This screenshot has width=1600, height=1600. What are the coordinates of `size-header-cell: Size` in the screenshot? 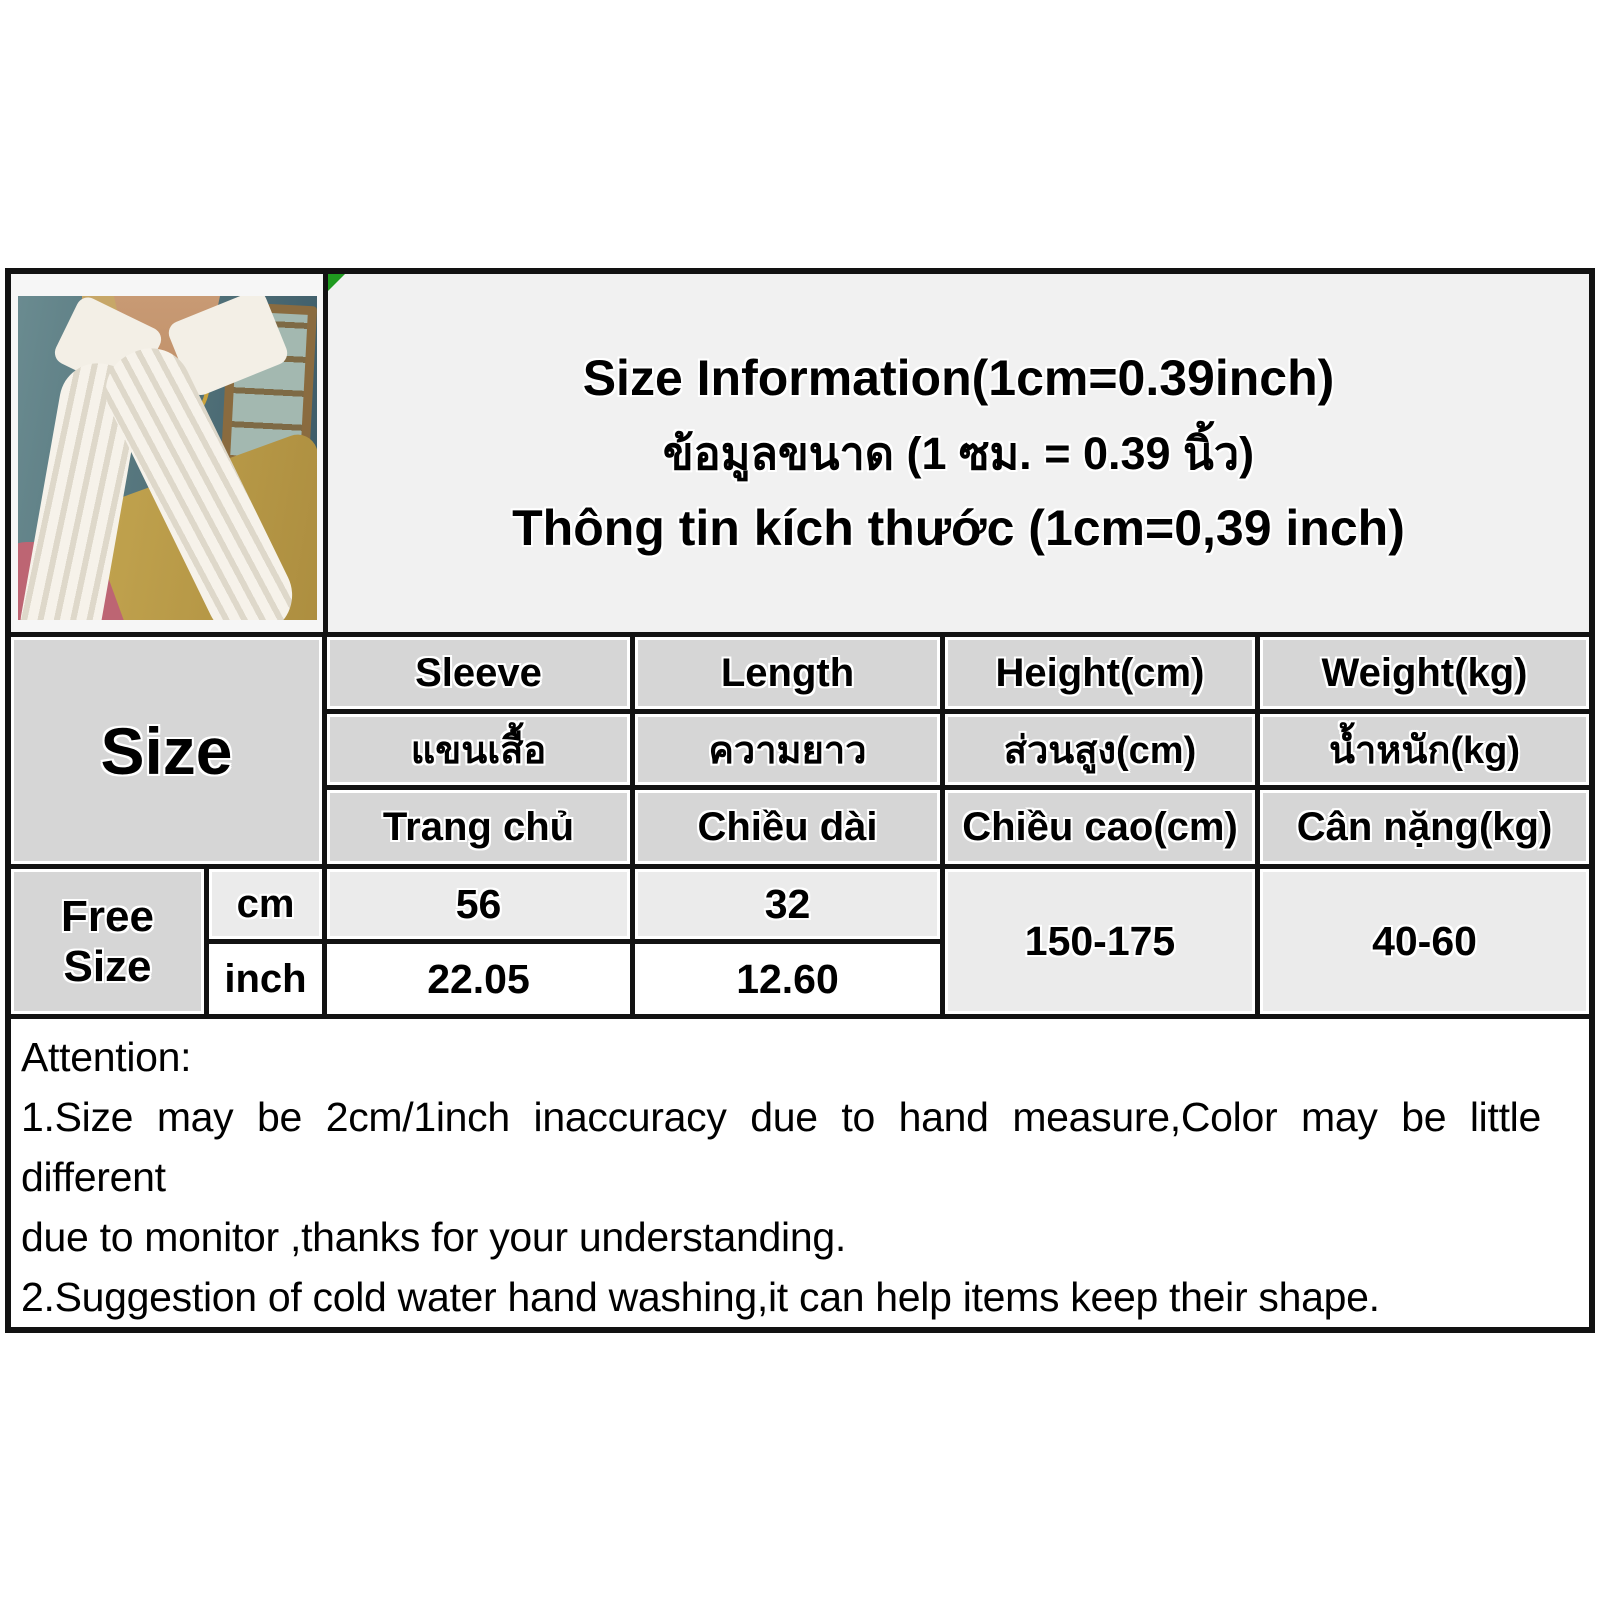 It's located at (166, 750).